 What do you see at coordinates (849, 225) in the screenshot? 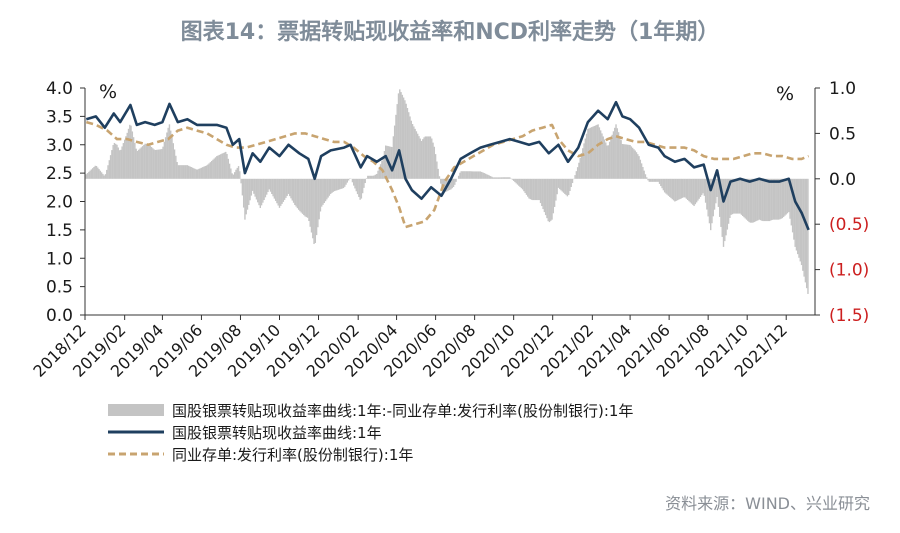
I see `right-tick-label: (0.5)` at bounding box center [849, 225].